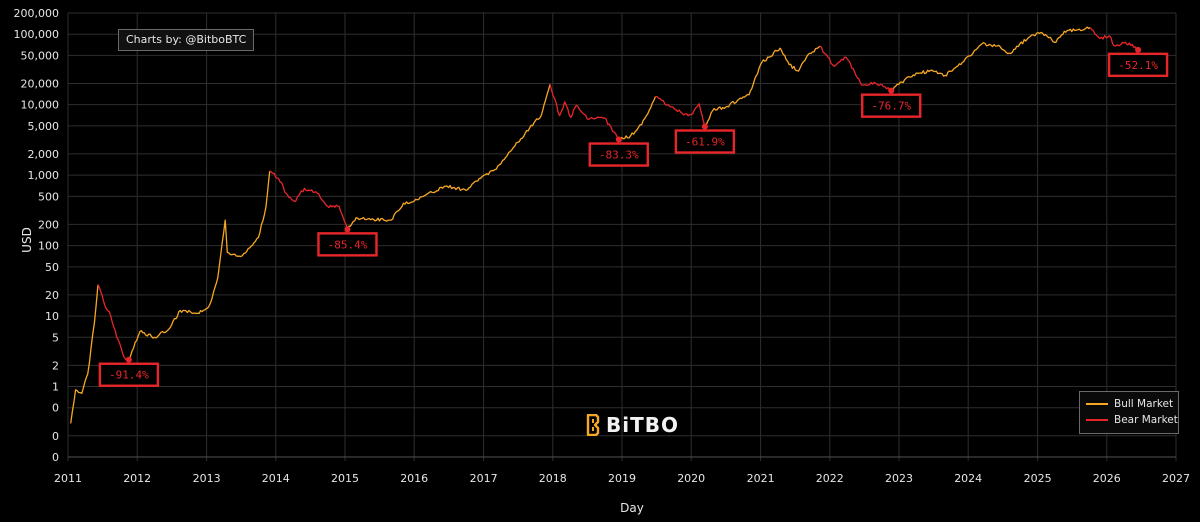 Image resolution: width=1200 pixels, height=522 pixels. What do you see at coordinates (27, 240) in the screenshot?
I see `y-axis-title: USD` at bounding box center [27, 240].